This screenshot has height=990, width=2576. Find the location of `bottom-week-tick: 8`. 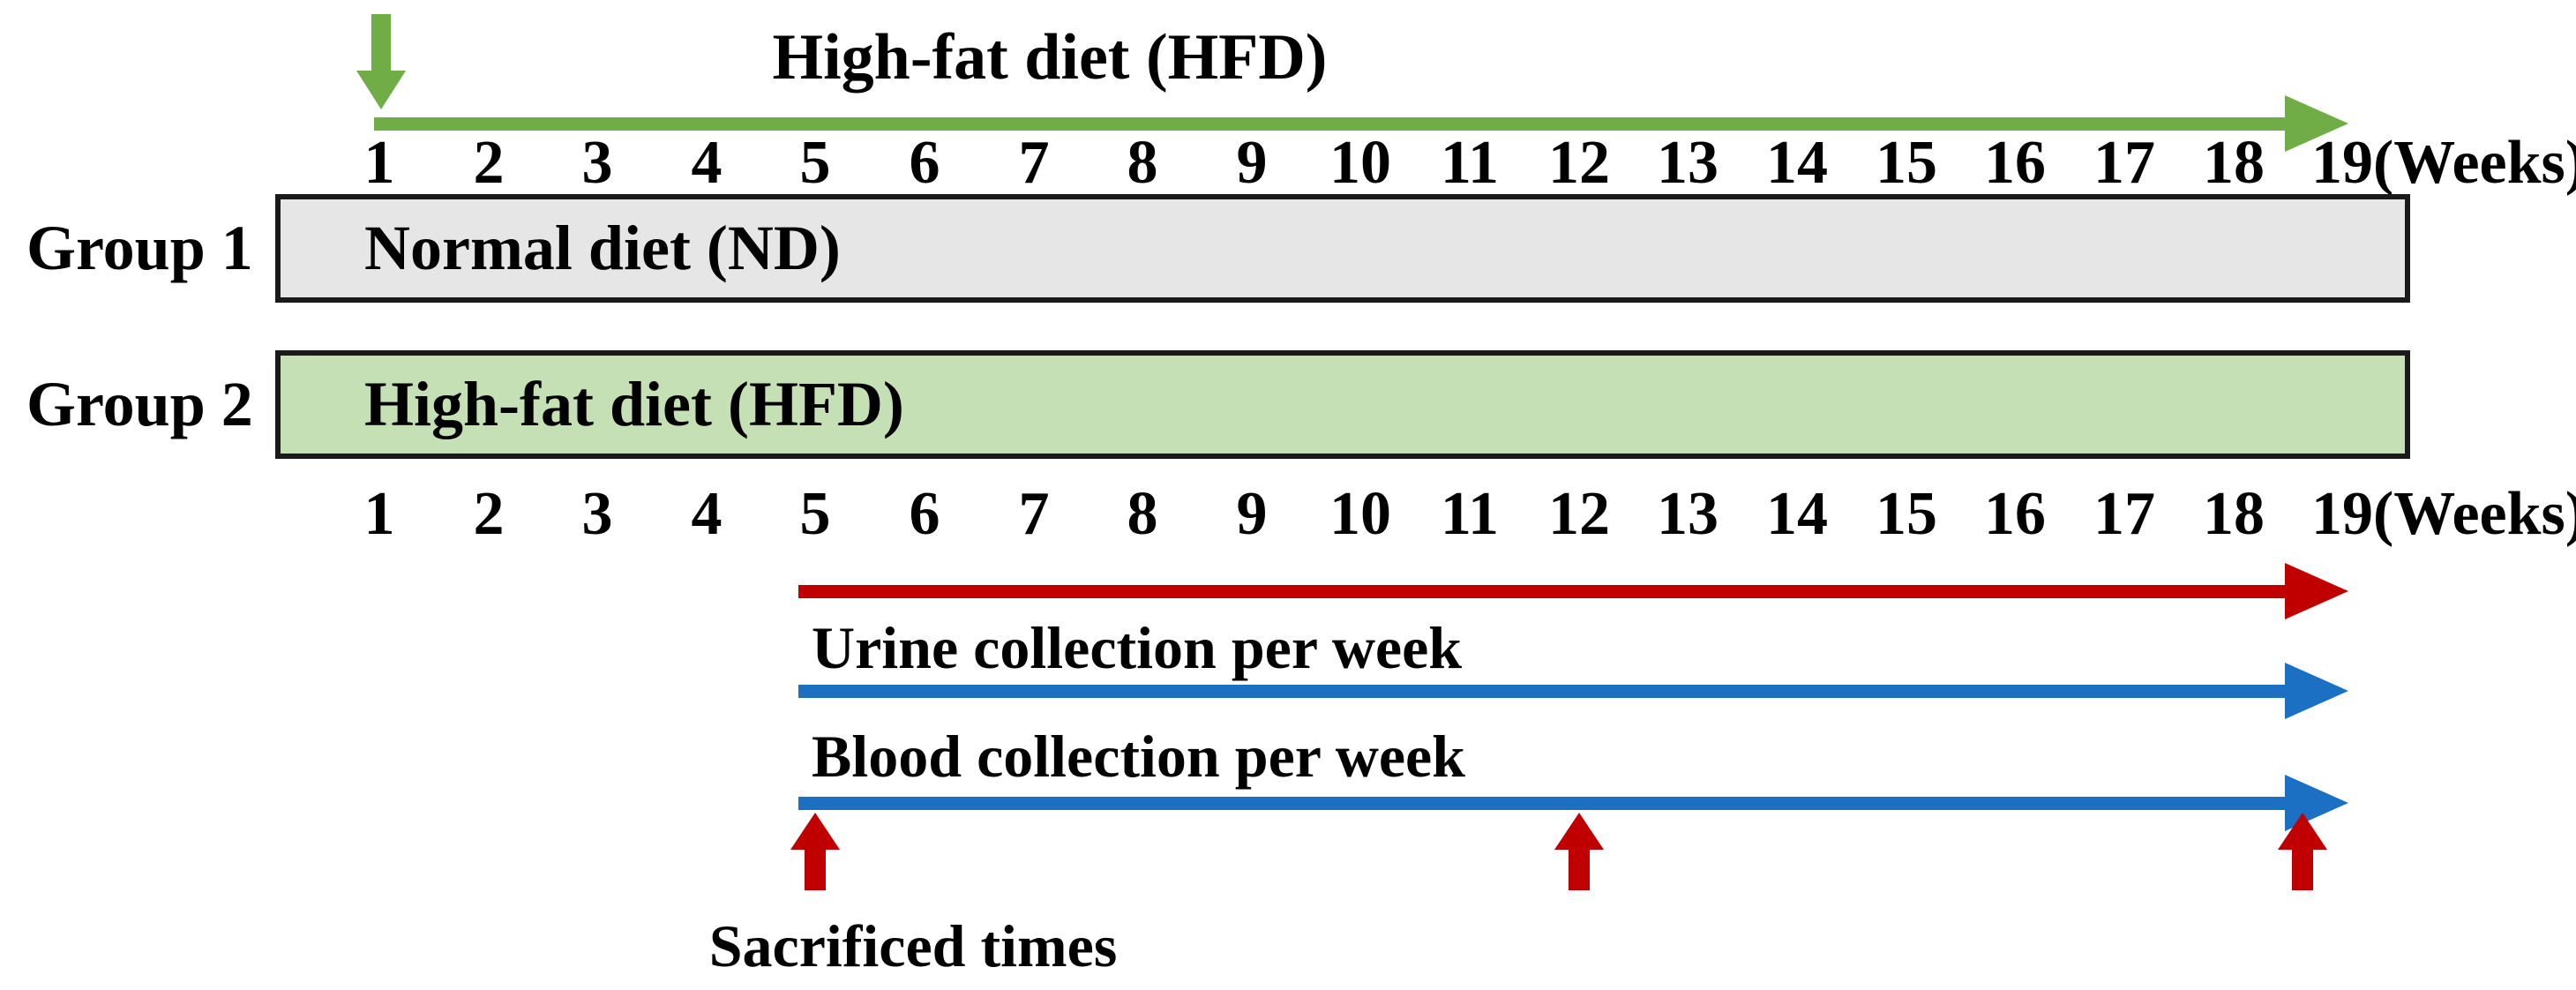

bottom-week-tick: 8 is located at coordinates (1142, 514).